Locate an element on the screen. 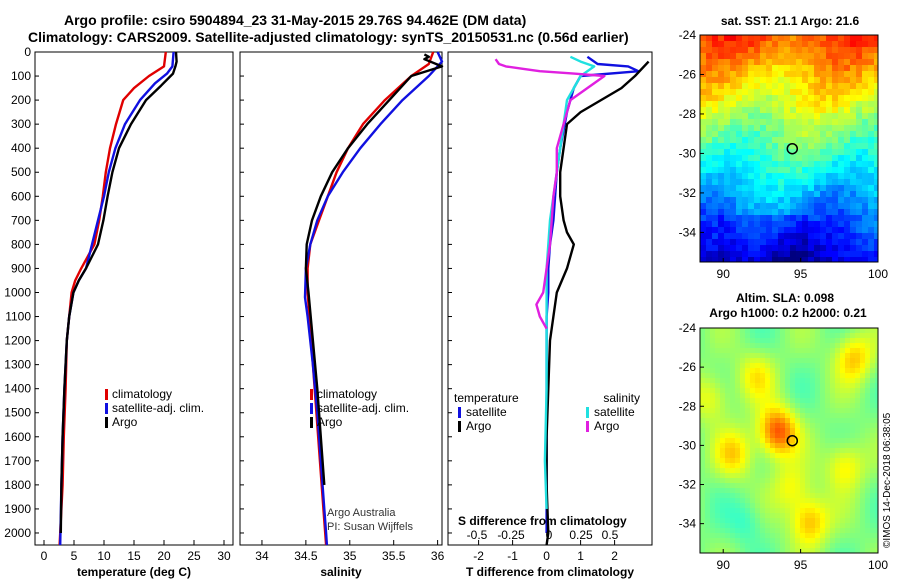 Image resolution: width=900 pixels, height=580 pixels. map-y-tick-label: -30 is located at coordinates (688, 153).